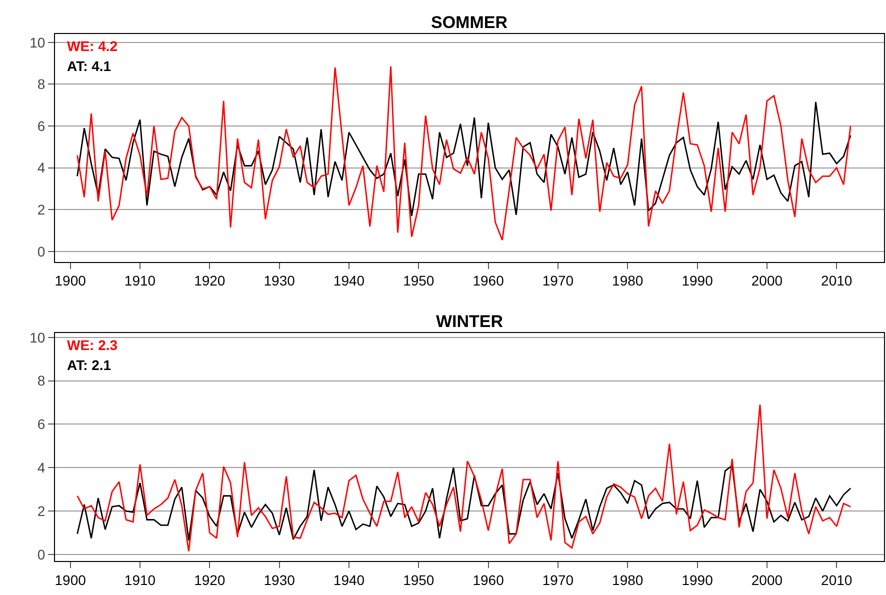 Image resolution: width=886 pixels, height=595 pixels. I want to click on text: AT: 2.1, so click(89, 365).